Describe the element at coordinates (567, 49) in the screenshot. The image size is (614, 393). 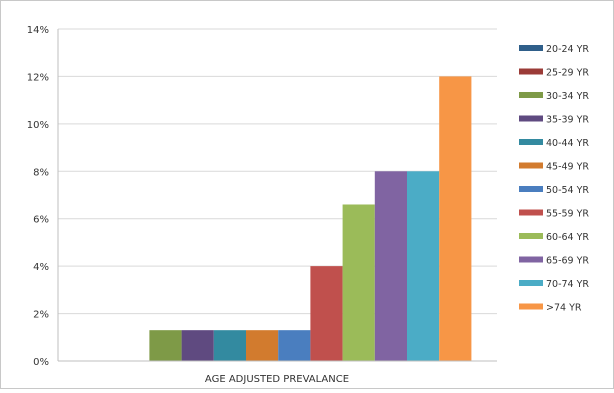
I see `legend-label: 20-24 YR` at that location.